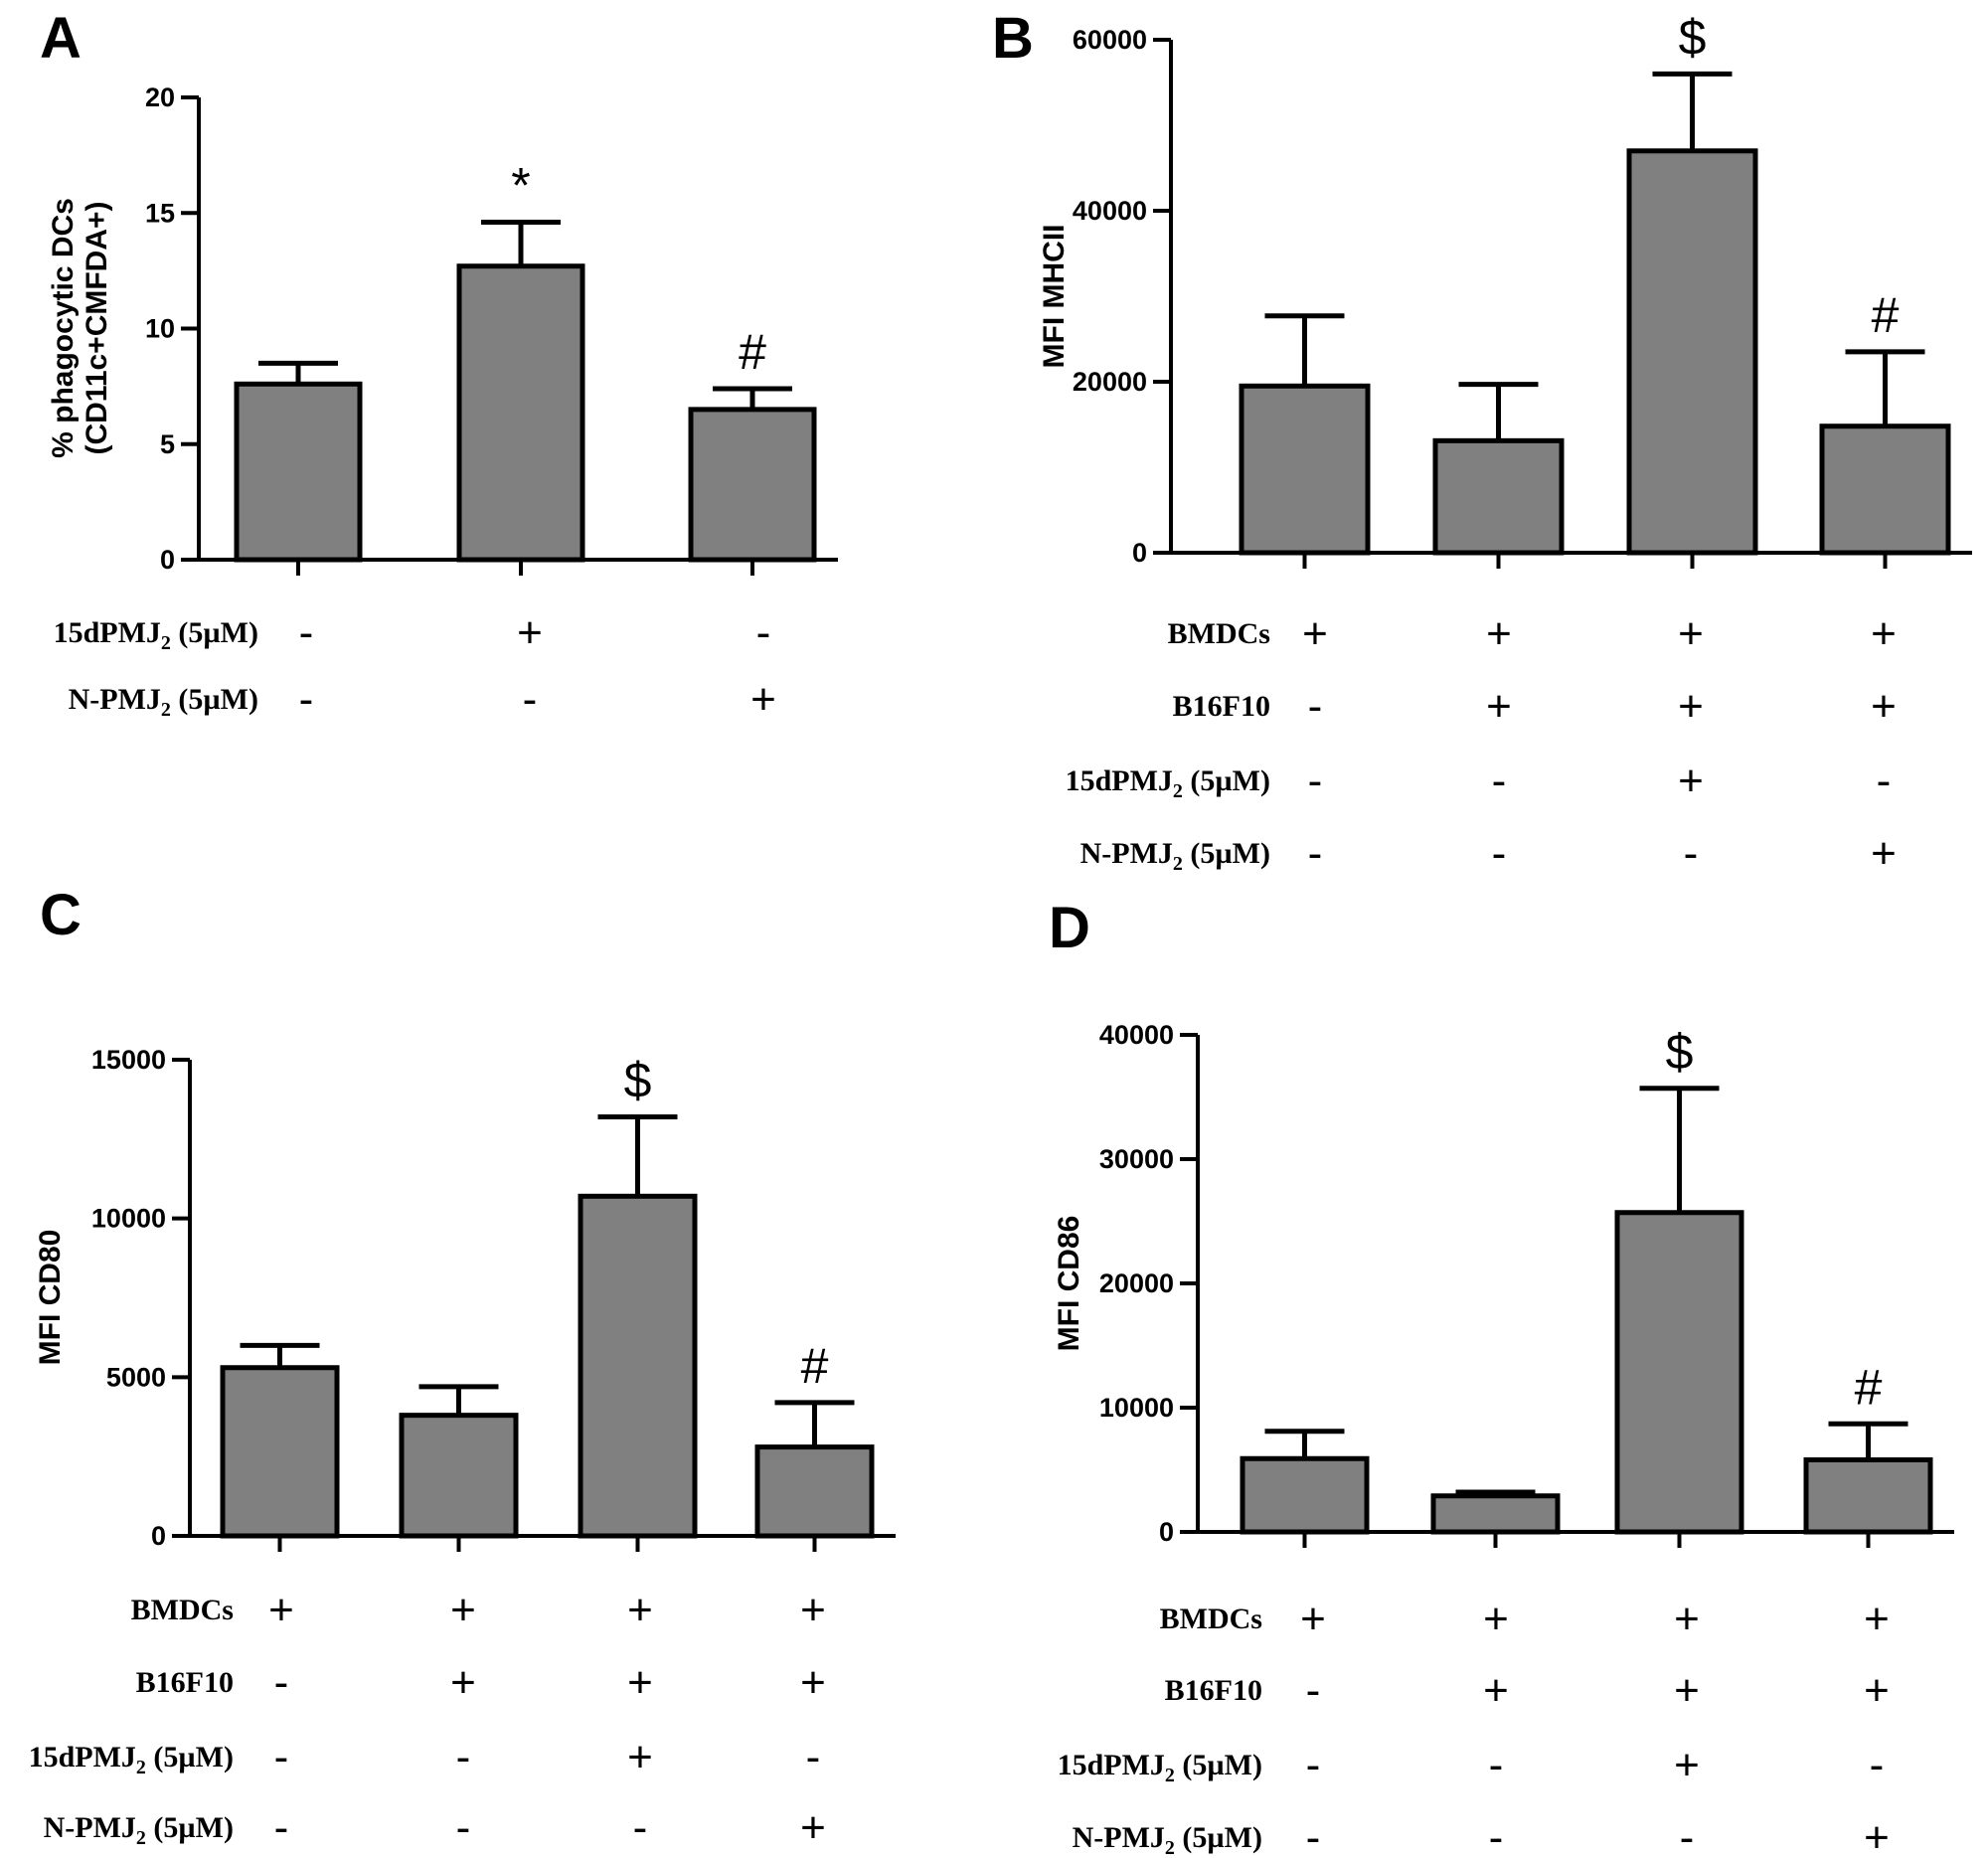 This screenshot has height=1858, width=1988. Describe the element at coordinates (1213, 1690) in the screenshot. I see `panel-d-condition-label: B16F10` at that location.